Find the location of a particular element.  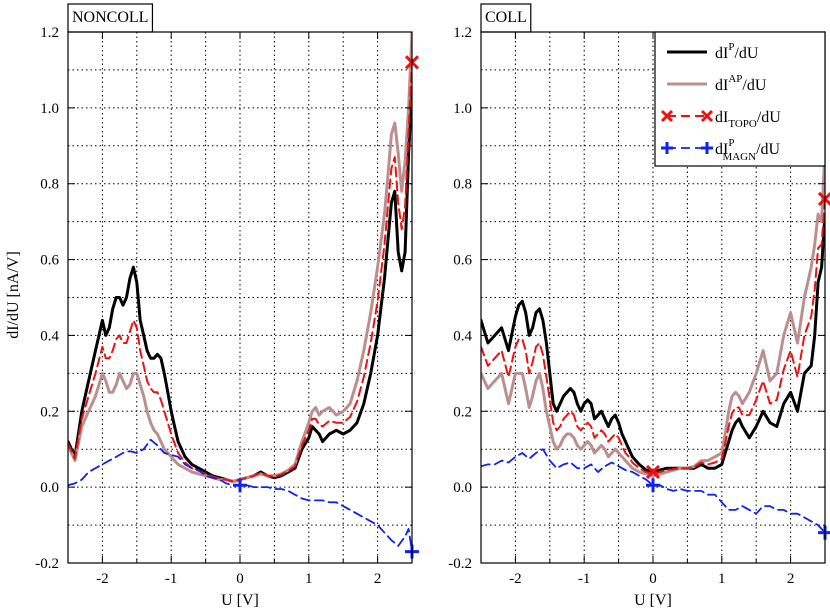

legend-label-diap-du: dIAP/dU is located at coordinates (741, 83).